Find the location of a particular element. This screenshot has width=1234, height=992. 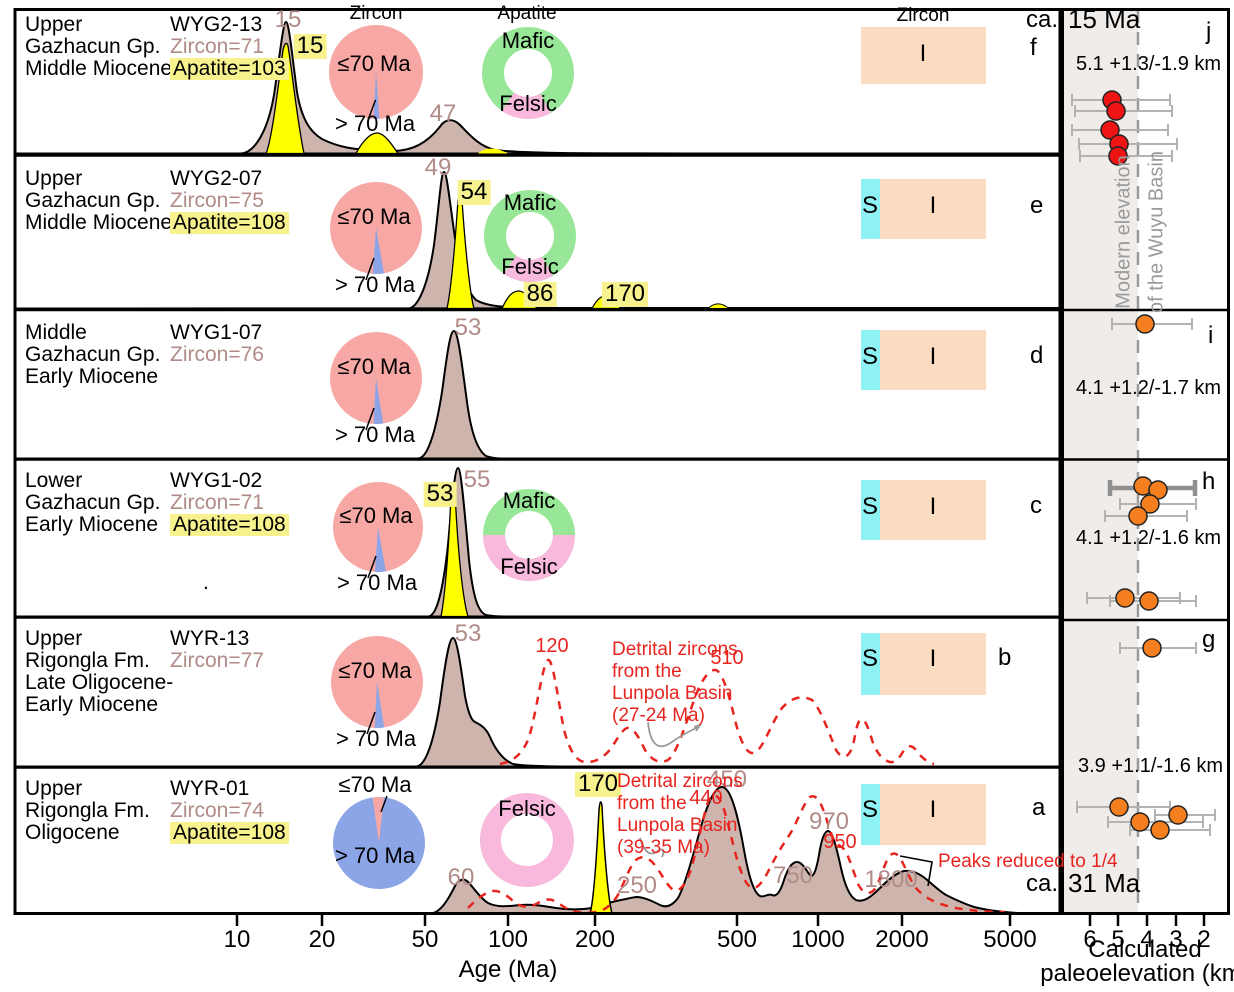

source-bar-title: Zircon is located at coordinates (923, 15).